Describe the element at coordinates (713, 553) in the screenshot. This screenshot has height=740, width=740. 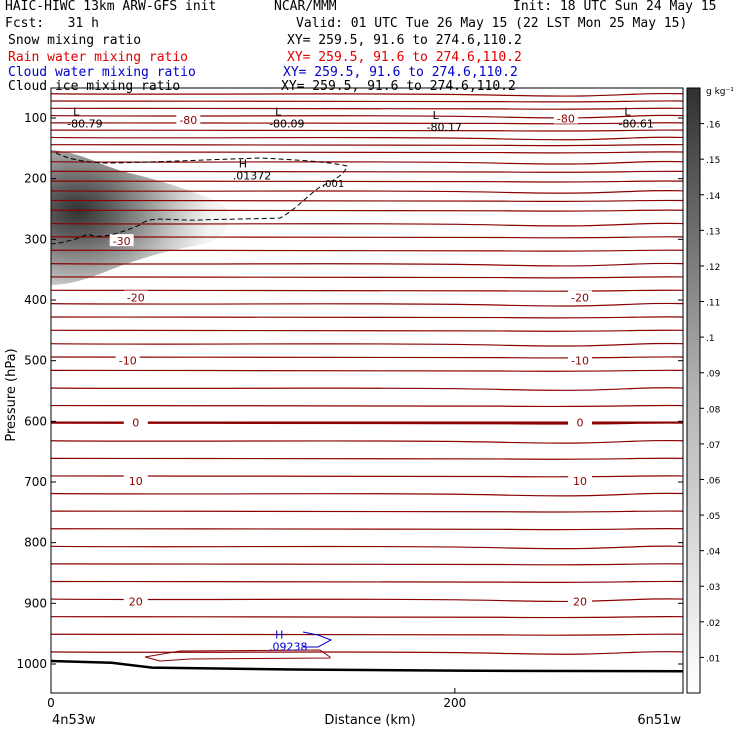
I see `colorbar-tick-label: .04` at that location.